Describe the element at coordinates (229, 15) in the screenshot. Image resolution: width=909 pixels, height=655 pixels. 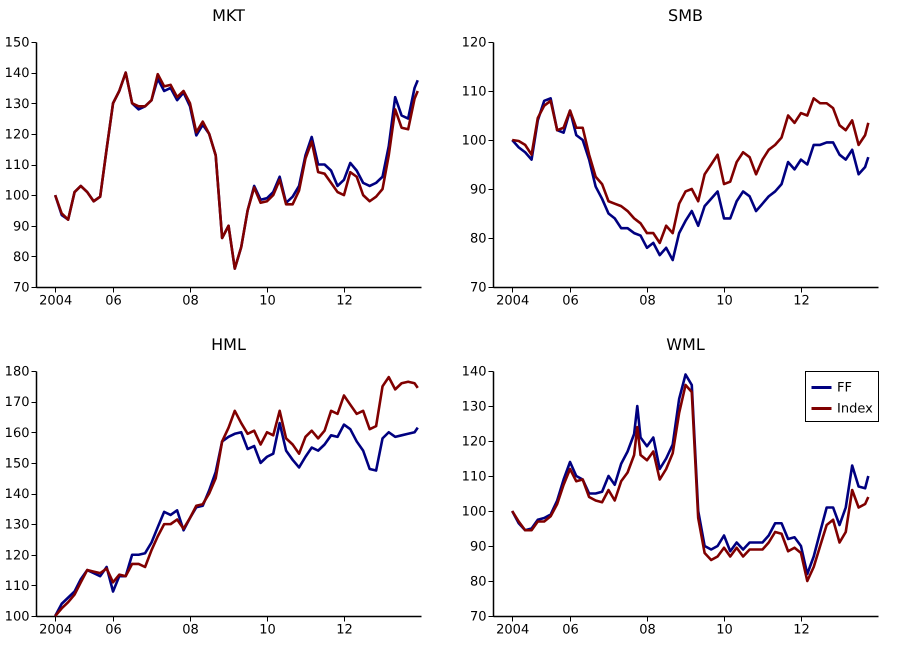
I see `chart-title: MKT` at that location.